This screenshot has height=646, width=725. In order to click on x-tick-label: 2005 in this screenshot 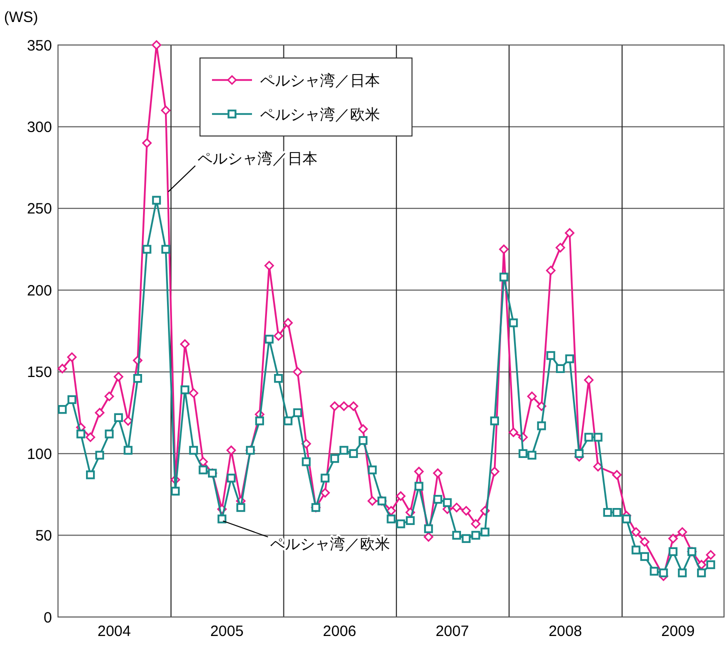, I will do `click(227, 631)`.